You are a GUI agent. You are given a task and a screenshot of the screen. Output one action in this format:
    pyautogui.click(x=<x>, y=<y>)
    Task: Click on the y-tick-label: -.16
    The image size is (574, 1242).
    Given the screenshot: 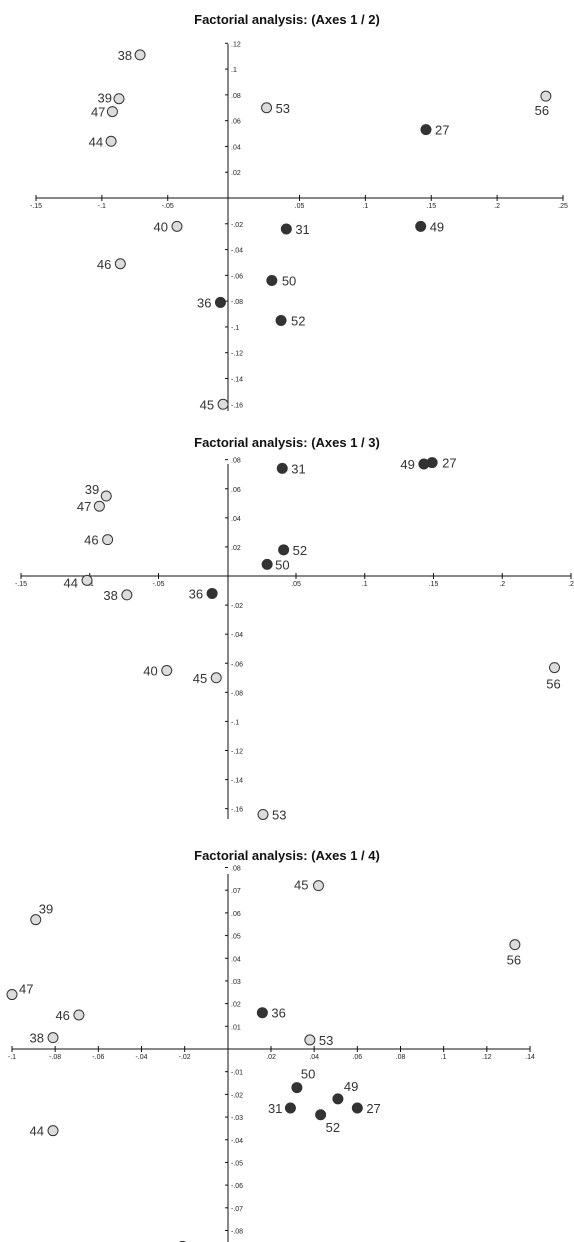 What is the action you would take?
    pyautogui.click(x=237, y=810)
    